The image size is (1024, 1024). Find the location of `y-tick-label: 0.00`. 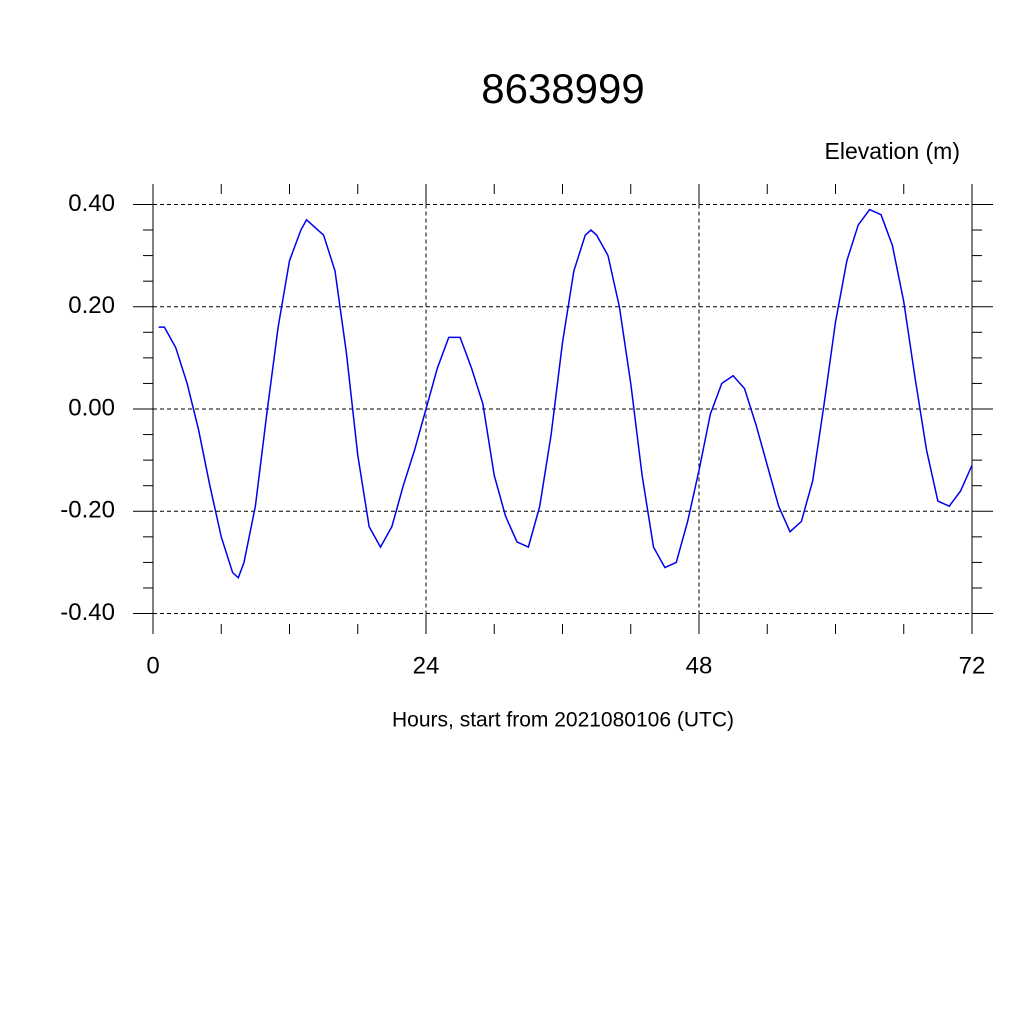

y-tick-label: 0.00 is located at coordinates (91, 407).